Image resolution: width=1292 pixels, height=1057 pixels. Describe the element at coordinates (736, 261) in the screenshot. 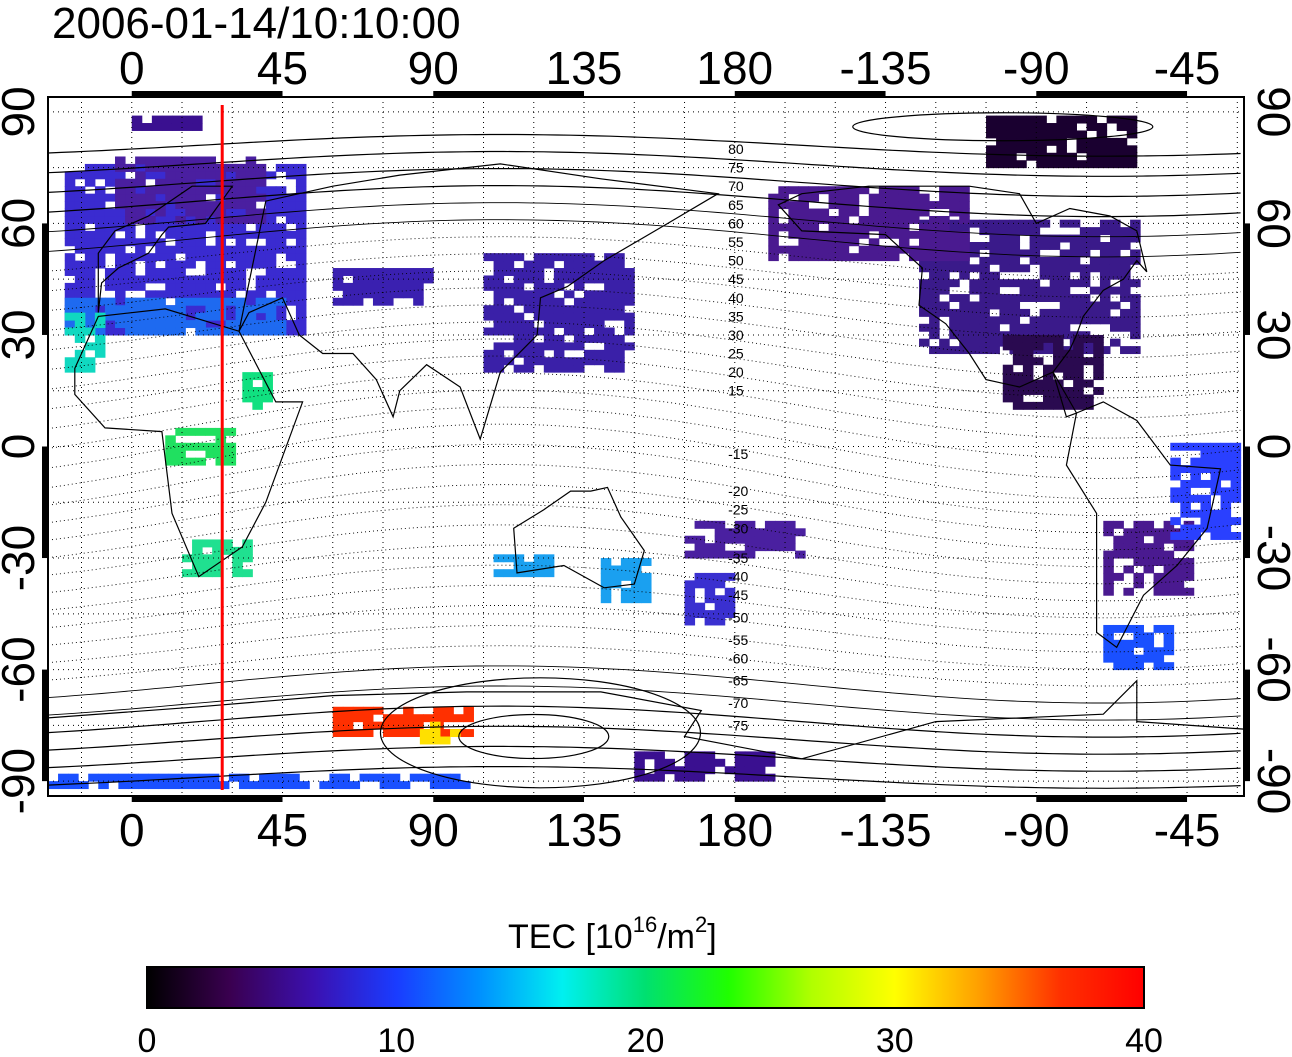

I see `contour-label: 50` at that location.